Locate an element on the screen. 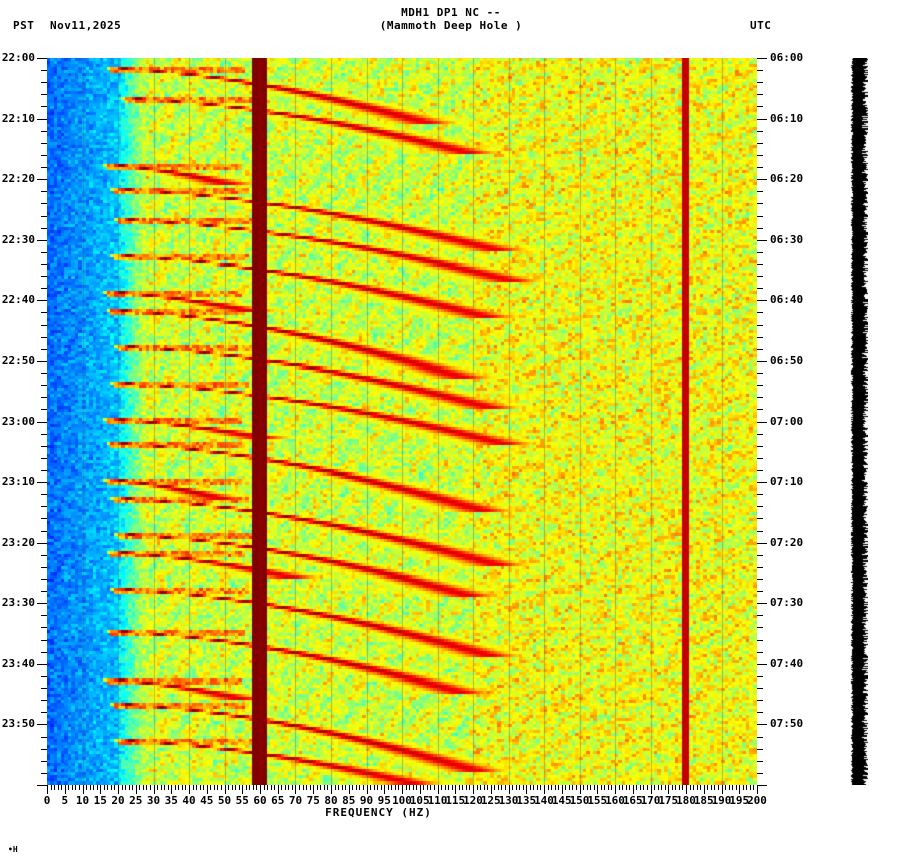 The height and width of the screenshot is (864, 902). freq-label: 155 is located at coordinates (597, 800).